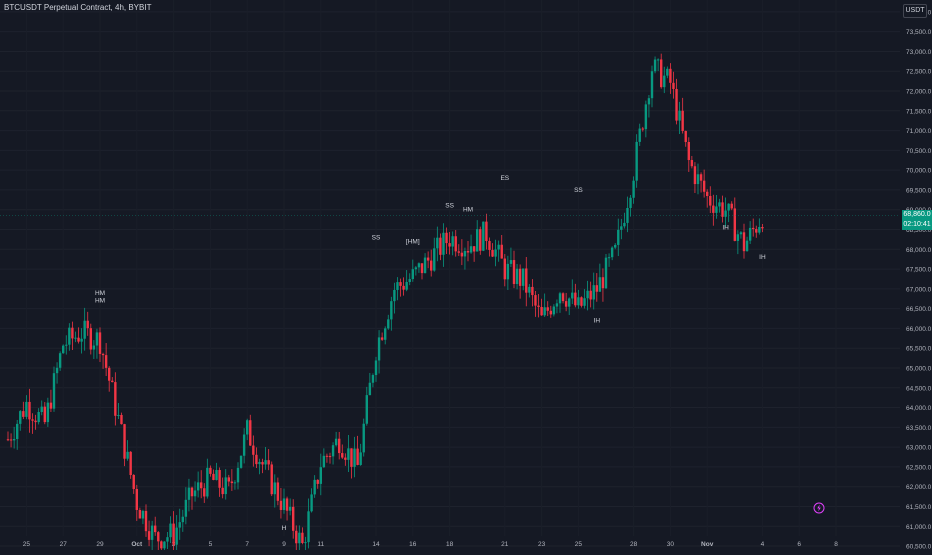 This screenshot has height=555, width=932. Describe the element at coordinates (915, 11) in the screenshot. I see `currency-button: USDT` at that location.